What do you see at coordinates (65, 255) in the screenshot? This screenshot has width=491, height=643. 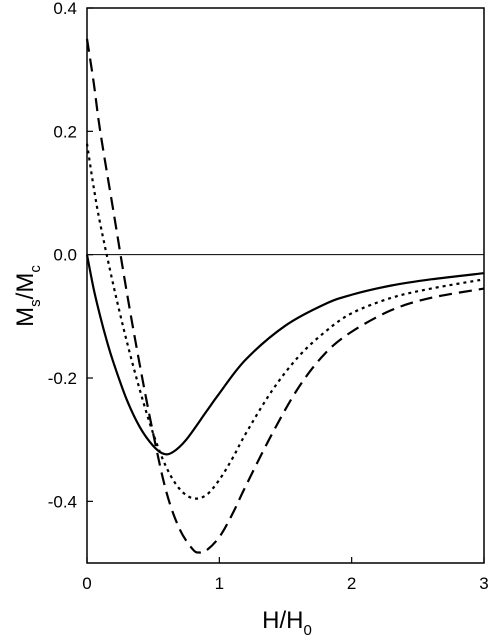 I see `y-tick-label: 0.0` at bounding box center [65, 255].